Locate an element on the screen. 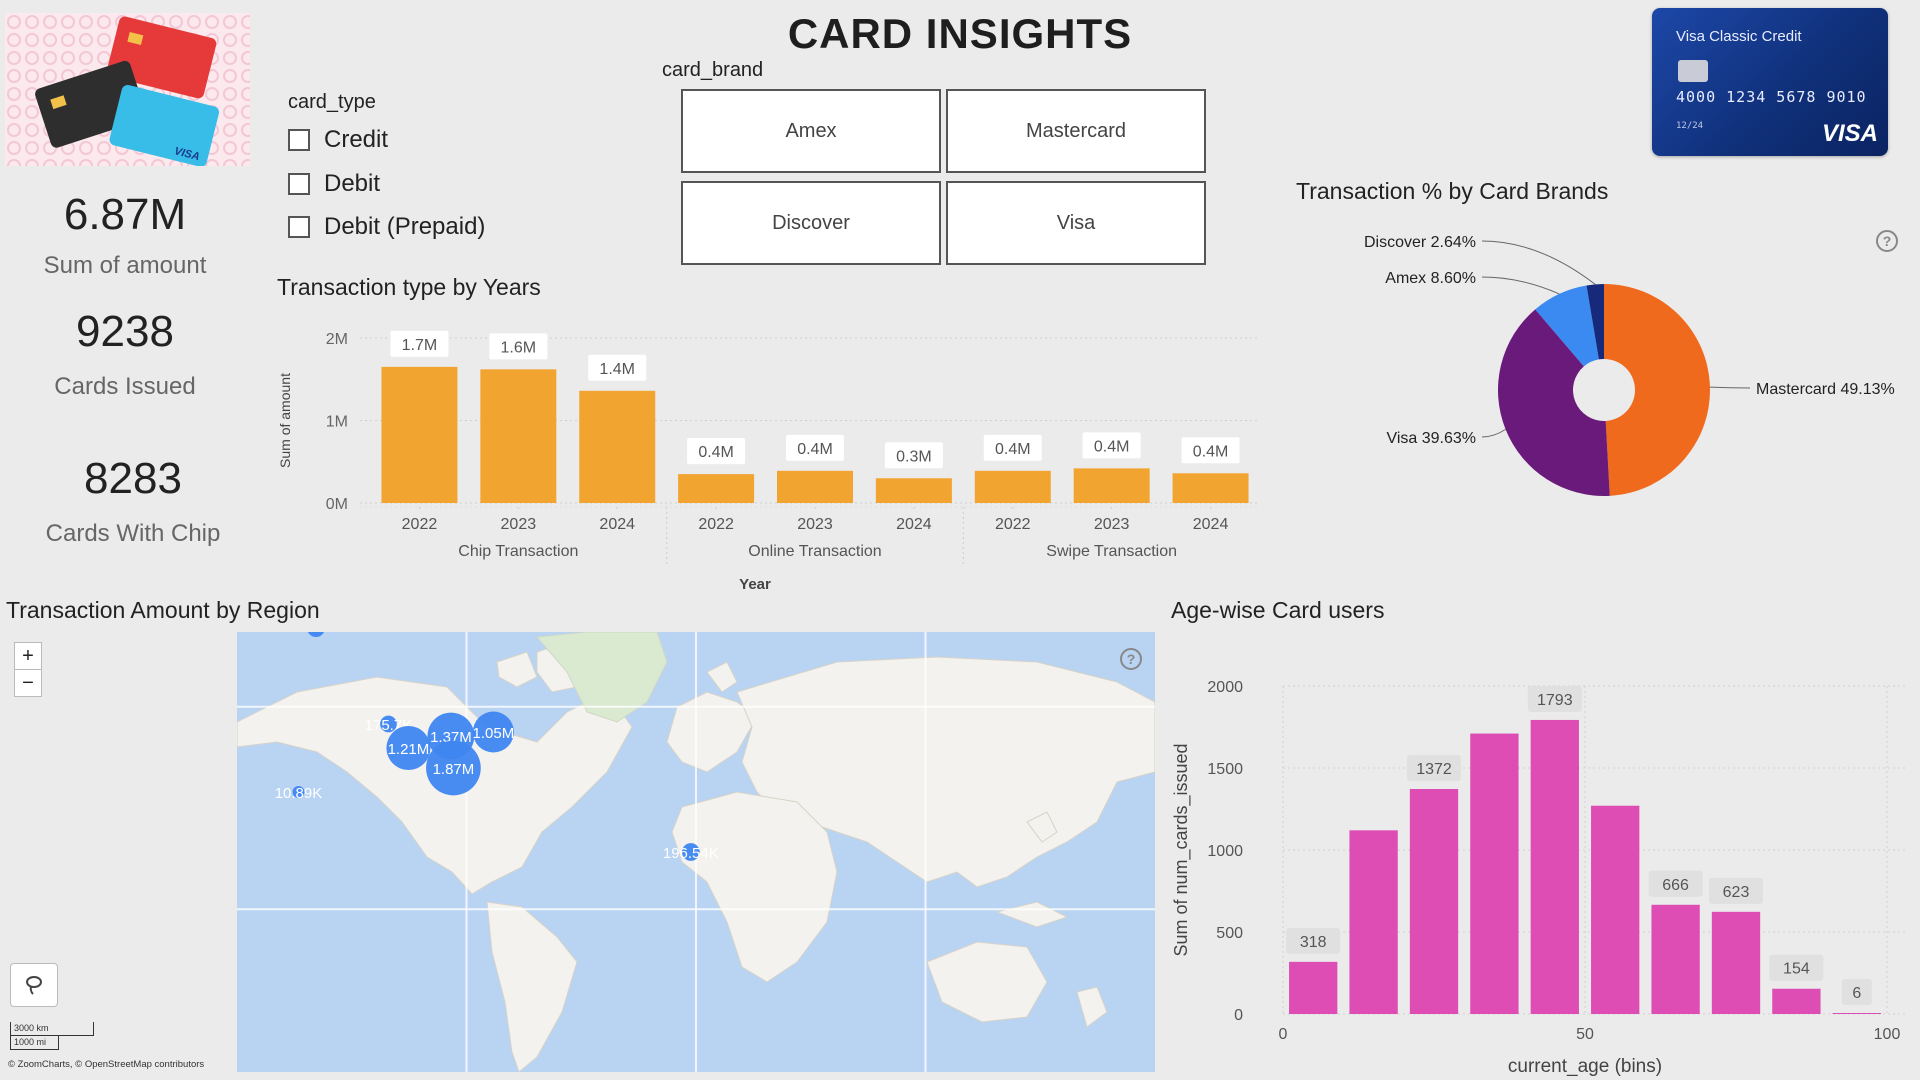 Image resolution: width=1920 pixels, height=1080 pixels. brand-tile-mastercard: Mastercard is located at coordinates (1076, 131).